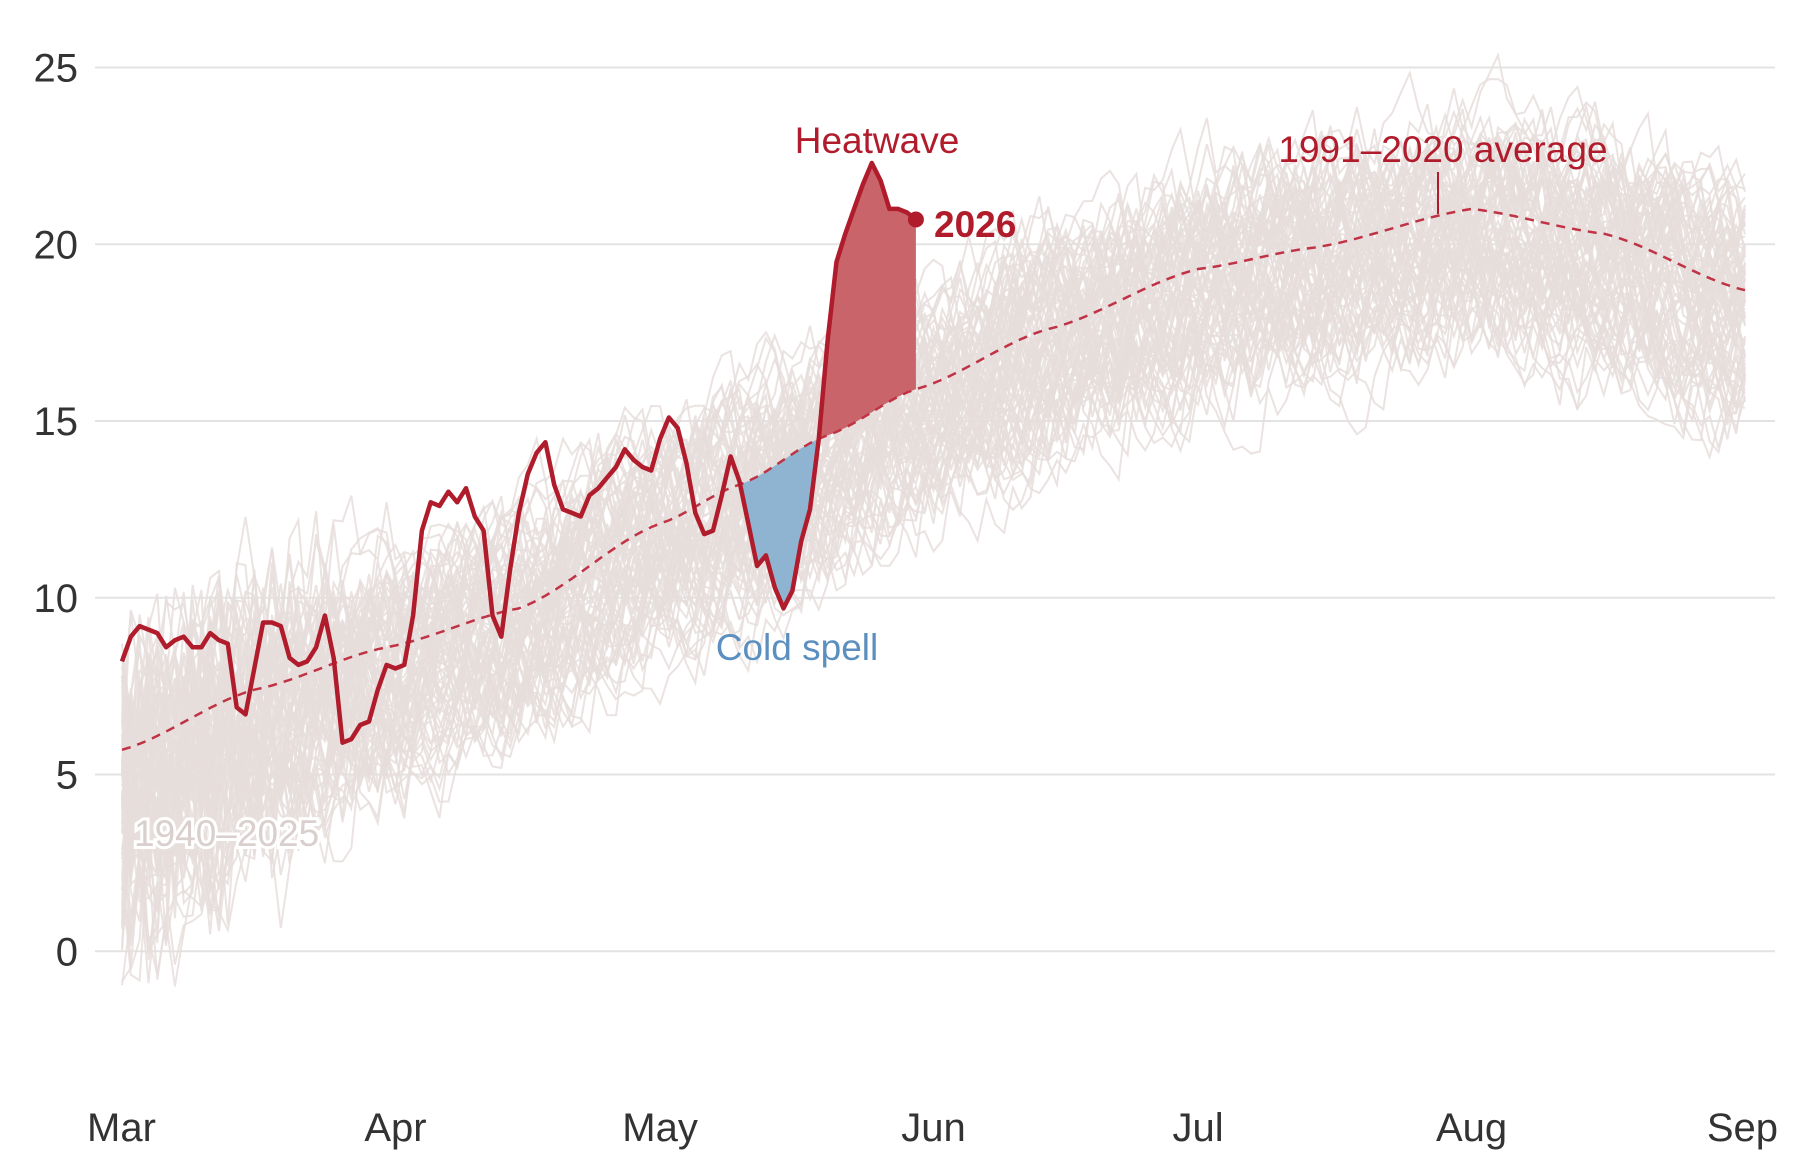 Image resolution: width=1800 pixels, height=1175 pixels. I want to click on x-tick-label: Apr, so click(395, 1128).